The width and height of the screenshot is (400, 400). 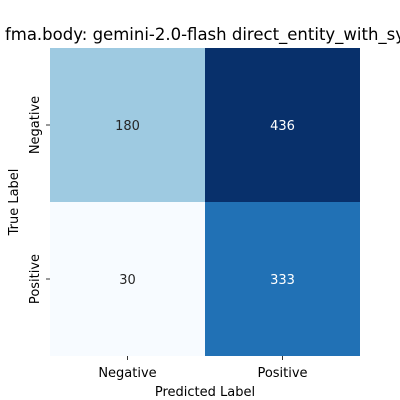 I want to click on x-axis-label: Predicted Label, so click(x=205, y=392).